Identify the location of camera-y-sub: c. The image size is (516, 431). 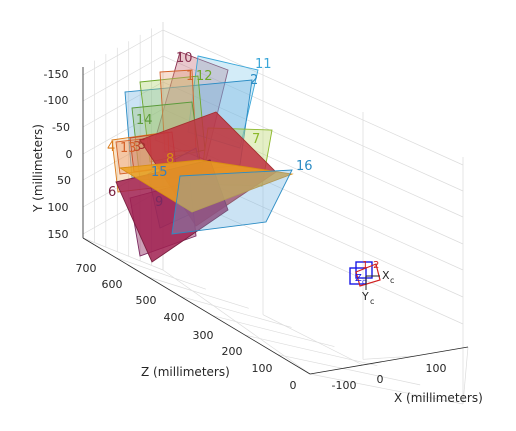
(372, 301).